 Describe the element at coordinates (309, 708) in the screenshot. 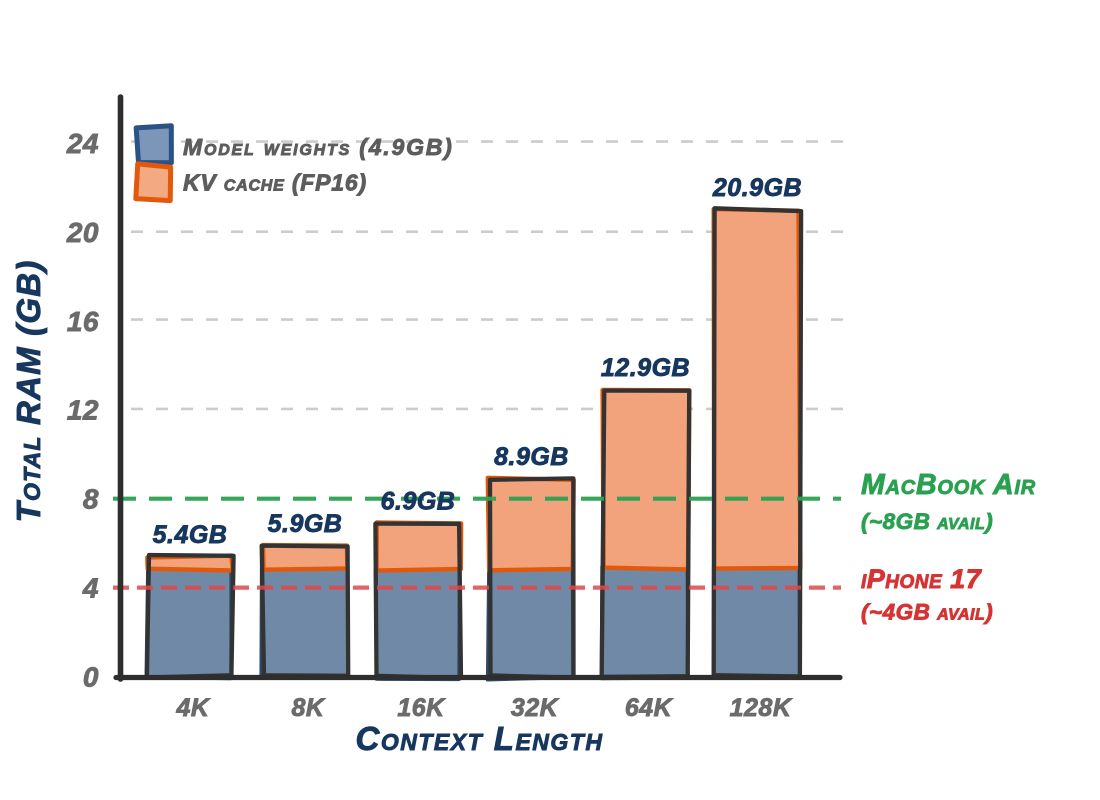

I see `svg-text: 8K` at that location.